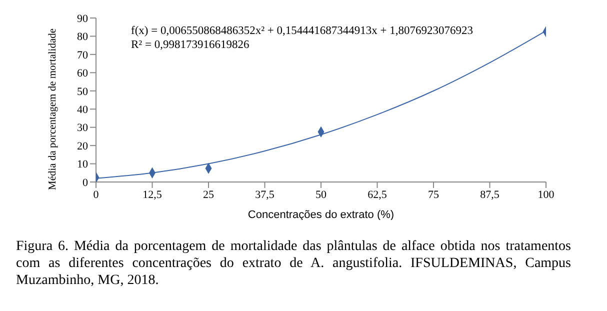 The height and width of the screenshot is (311, 607). What do you see at coordinates (208, 194) in the screenshot?
I see `x-tick-label: 25` at bounding box center [208, 194].